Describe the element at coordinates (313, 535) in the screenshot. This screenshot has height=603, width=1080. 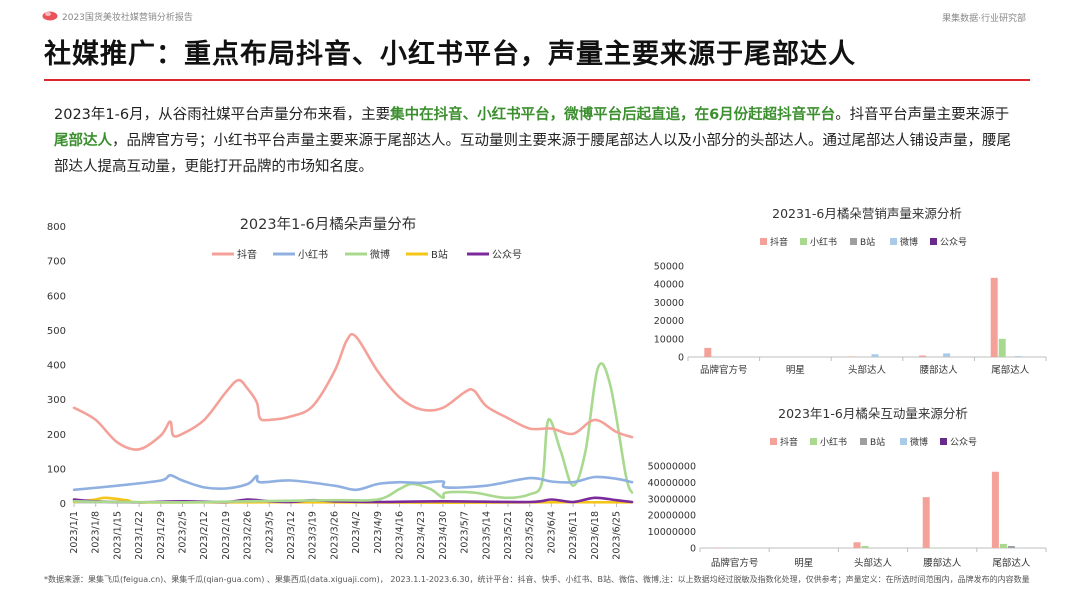
I see `line-x-tick-label: 2023/3/19` at that location.